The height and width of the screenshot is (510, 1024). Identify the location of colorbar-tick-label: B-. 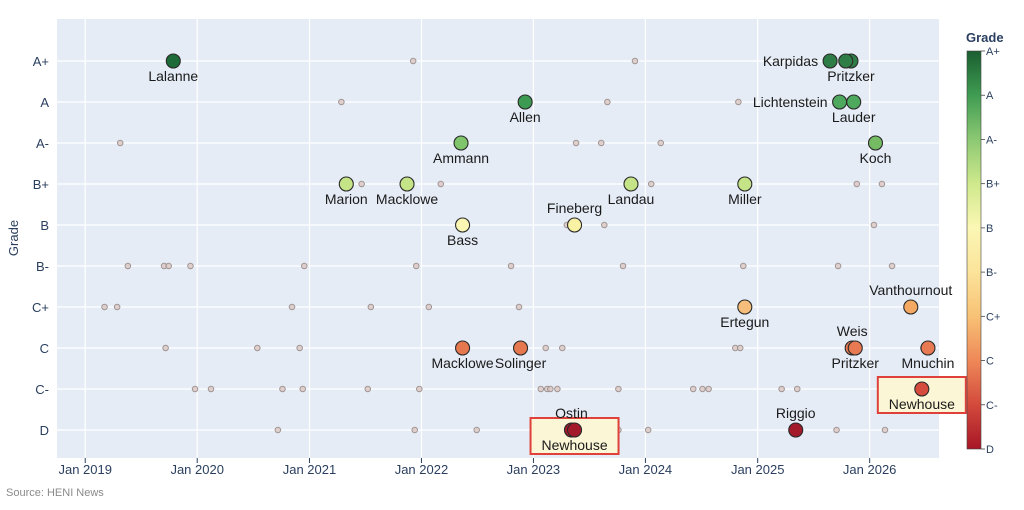
(991, 273).